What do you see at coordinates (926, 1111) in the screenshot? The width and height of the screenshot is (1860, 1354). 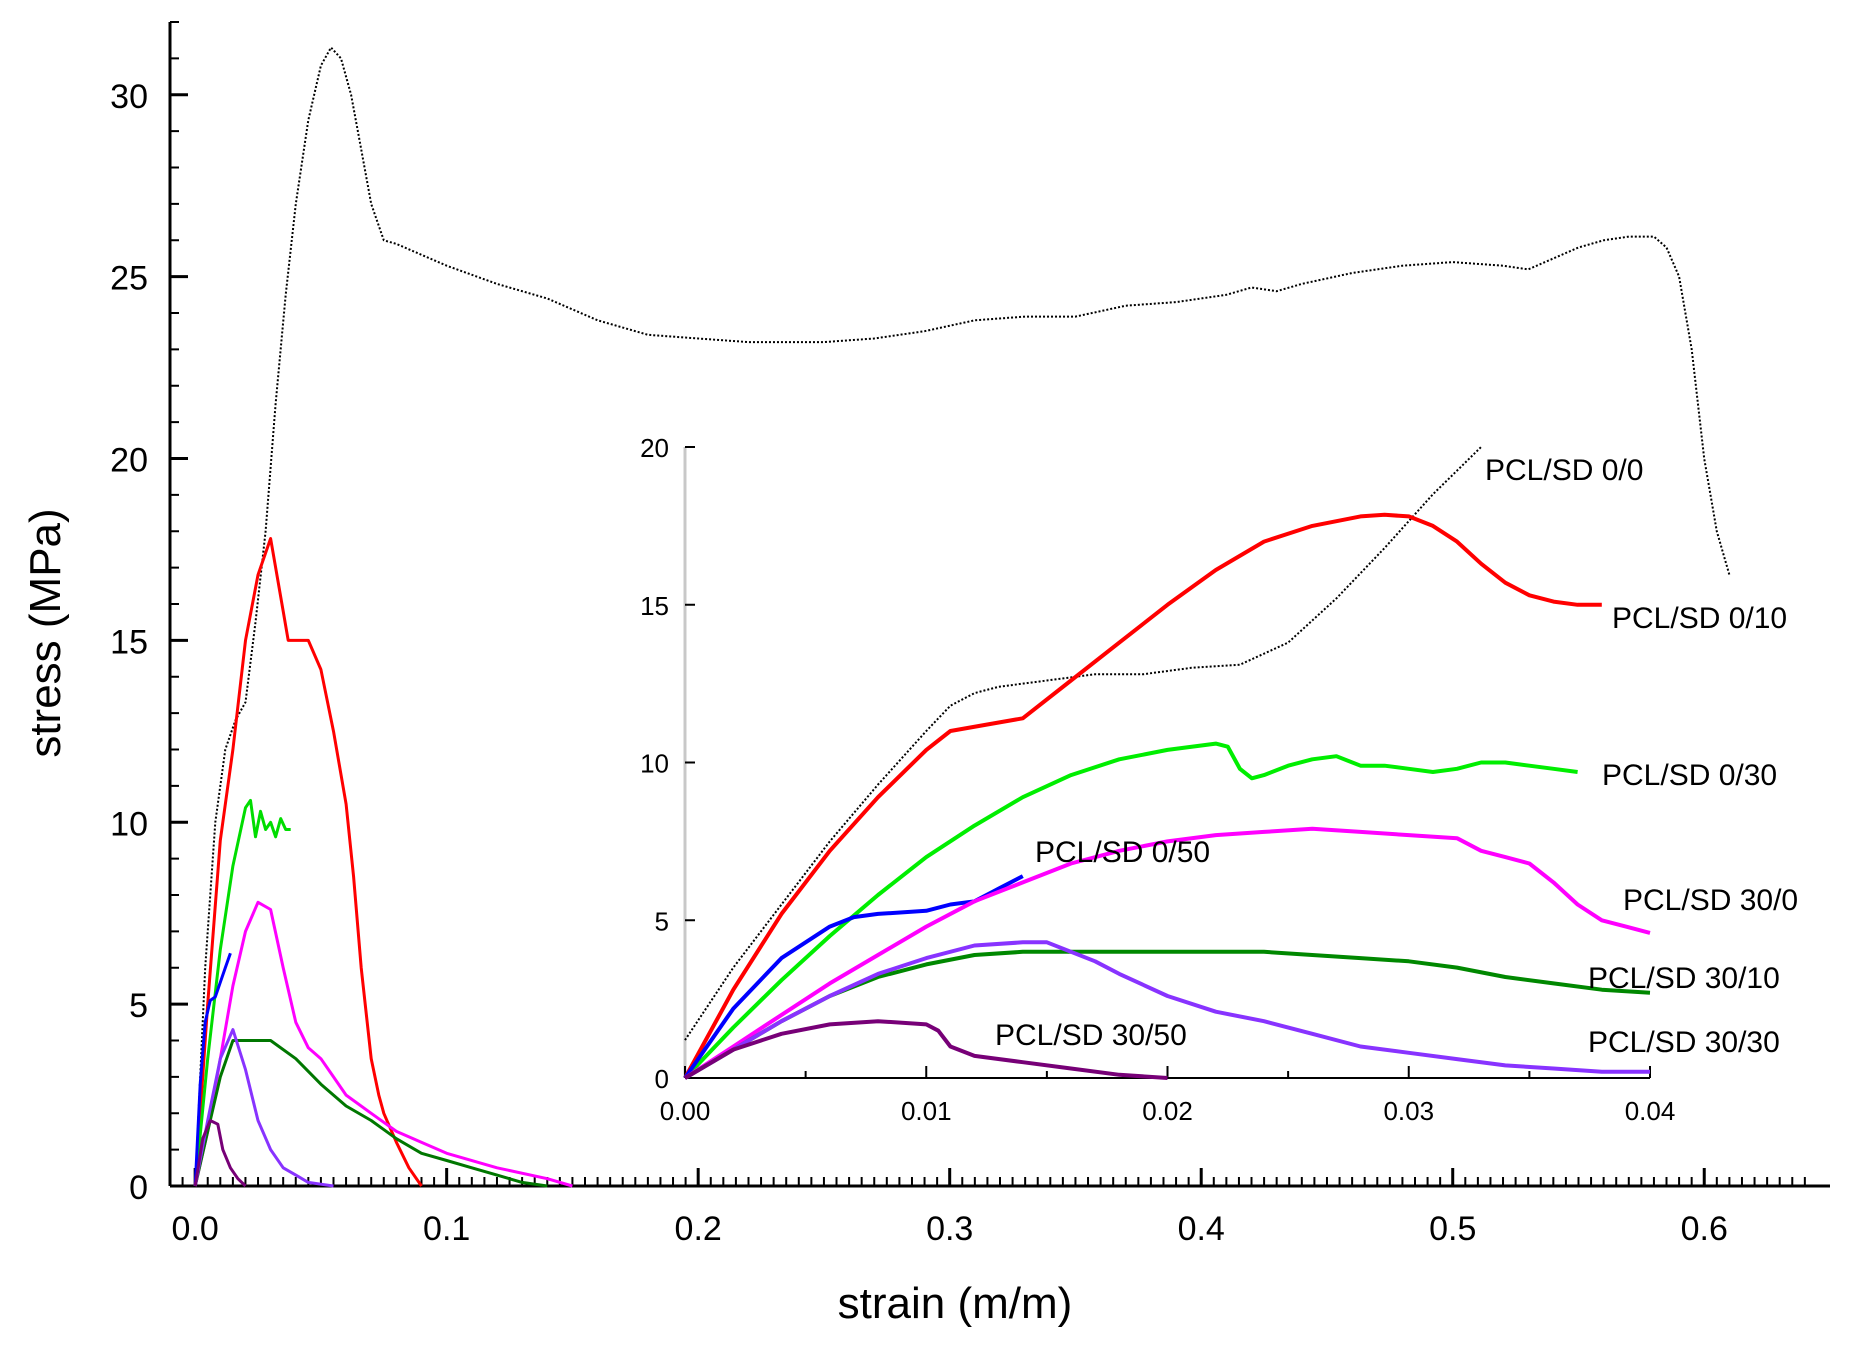 I see `inset-x-tick-label: 0.01` at bounding box center [926, 1111].